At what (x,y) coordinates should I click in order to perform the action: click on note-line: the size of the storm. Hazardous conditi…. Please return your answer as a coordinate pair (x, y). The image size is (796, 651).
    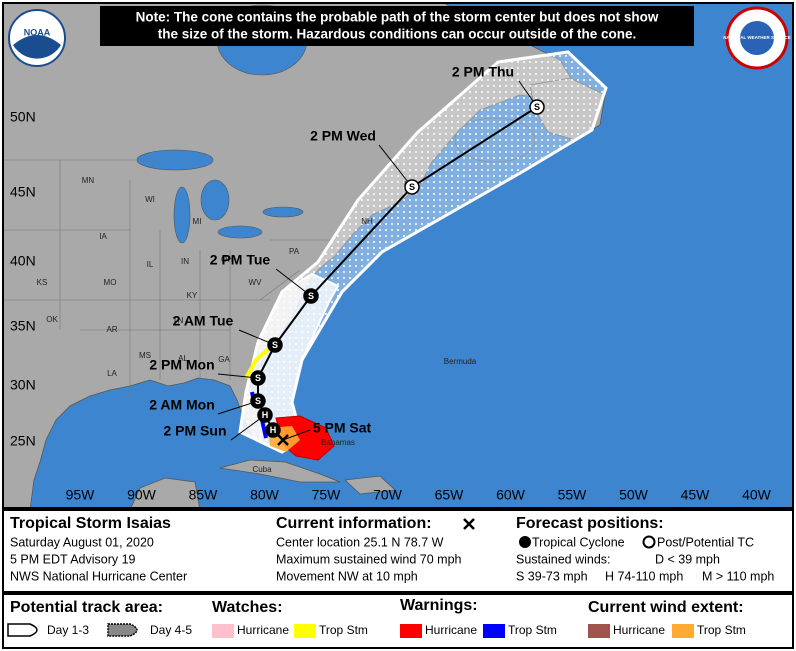
    Looking at the image, I should click on (397, 34).